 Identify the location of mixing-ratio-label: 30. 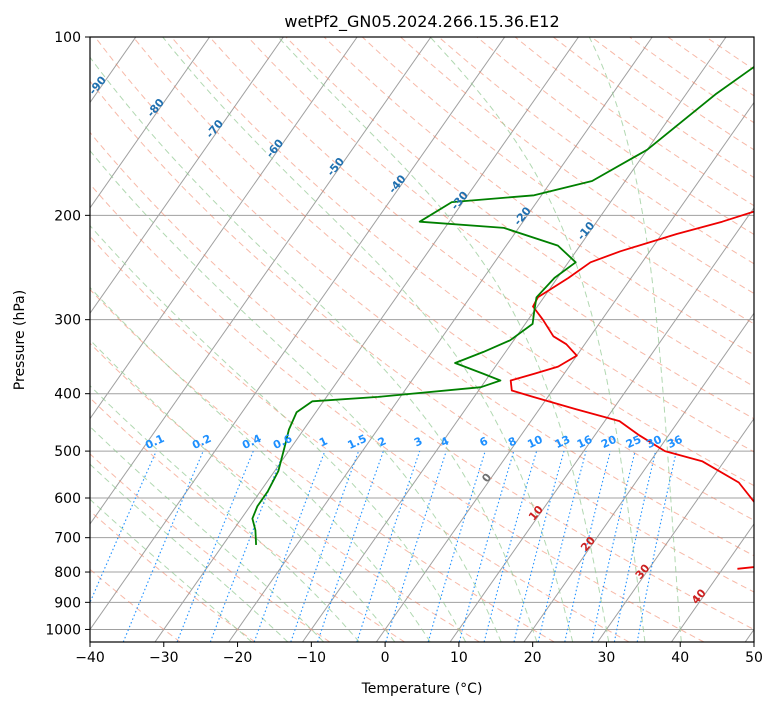
(654, 442).